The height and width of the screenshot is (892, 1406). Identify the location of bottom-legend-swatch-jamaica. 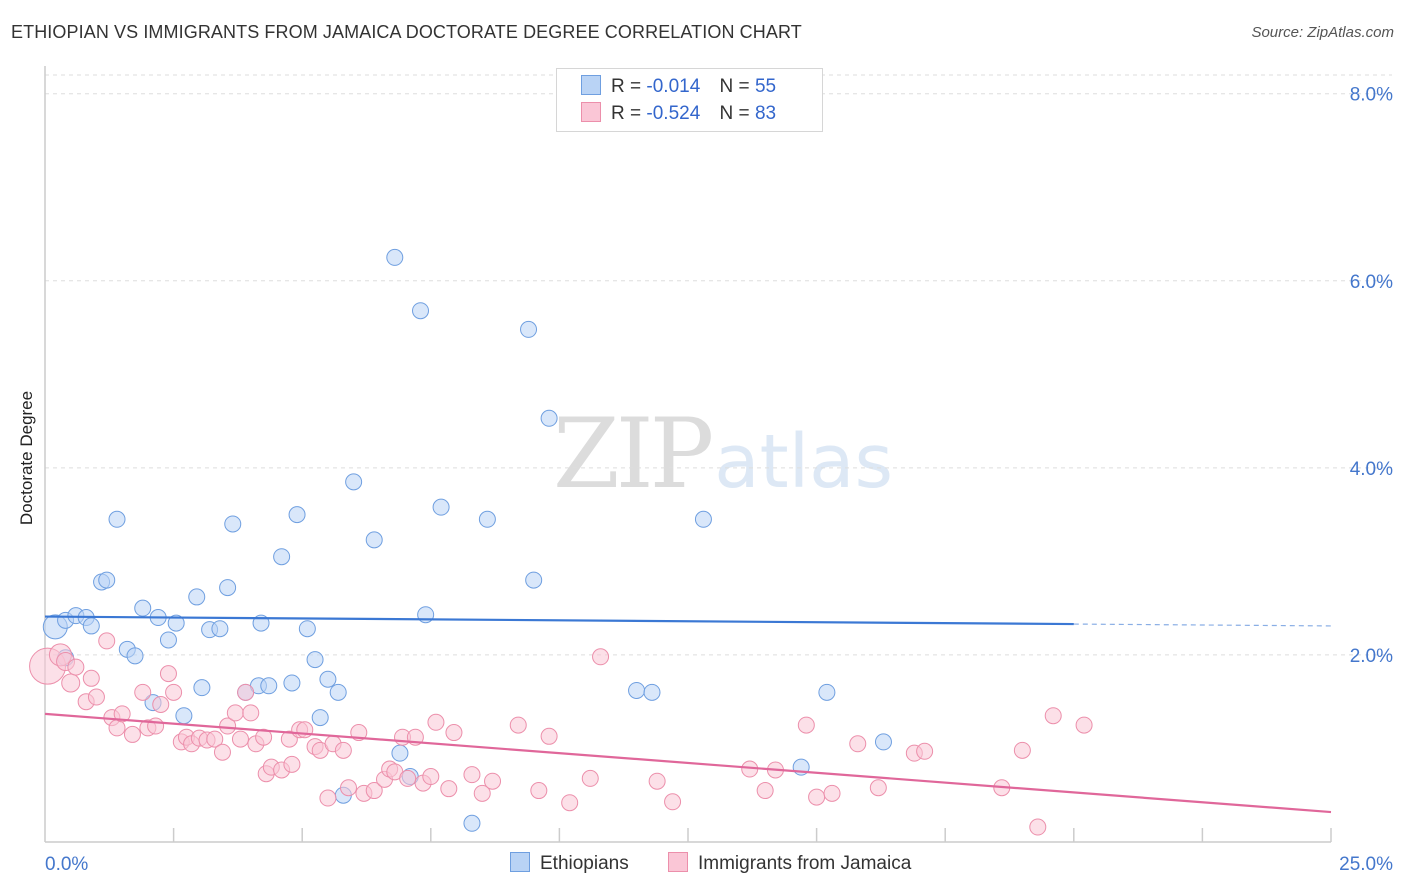
(678, 862).